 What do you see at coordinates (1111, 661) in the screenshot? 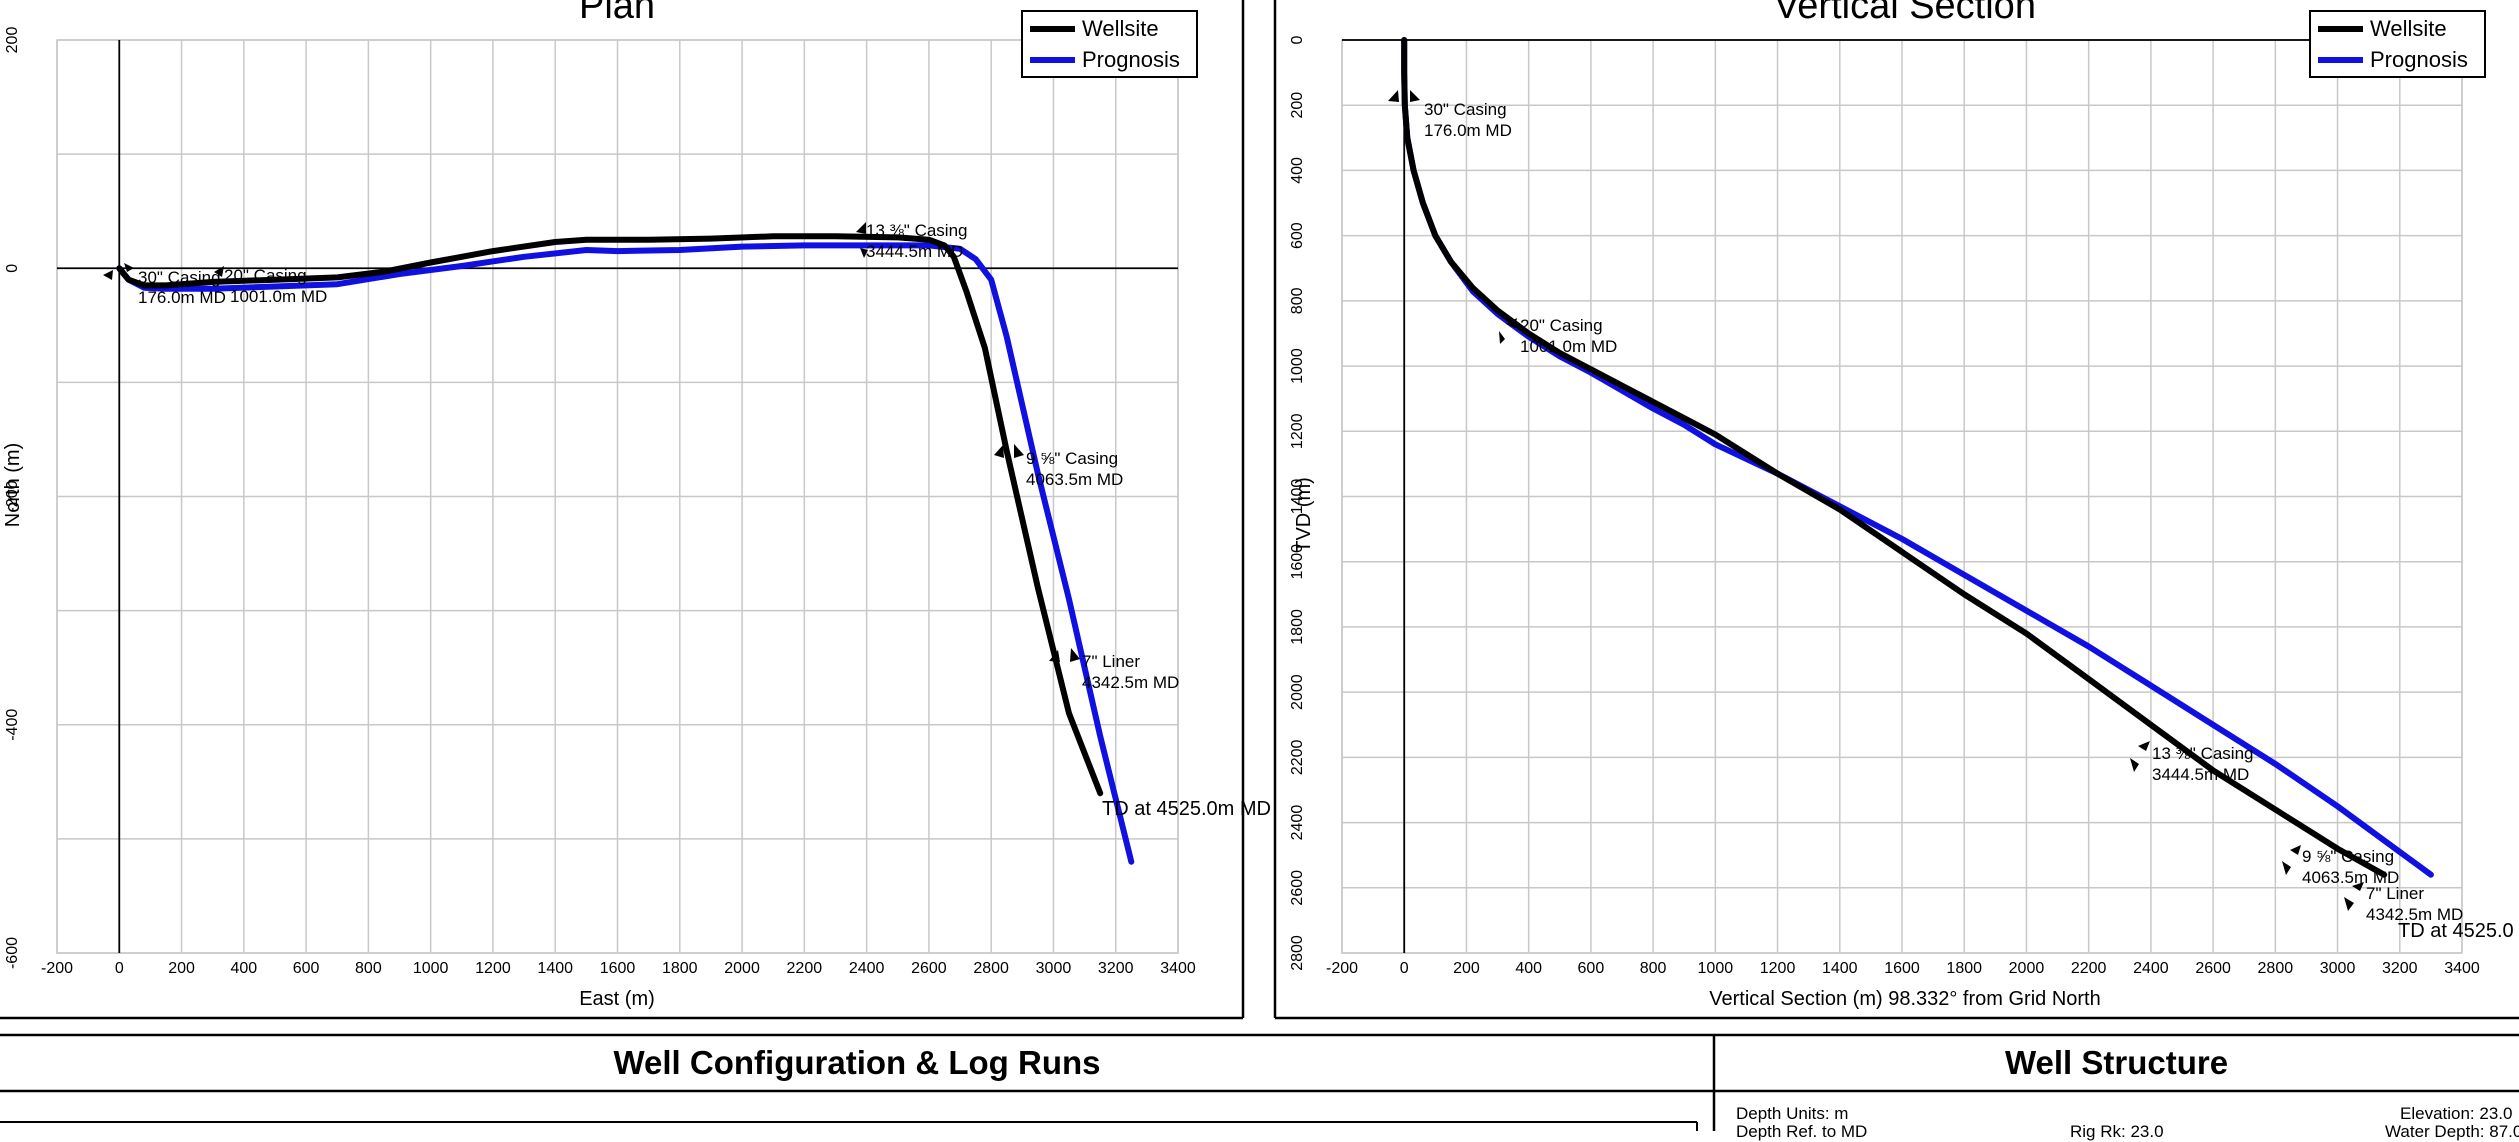
I see `annotation-7in-liner-l1: 7" Liner` at bounding box center [1111, 661].